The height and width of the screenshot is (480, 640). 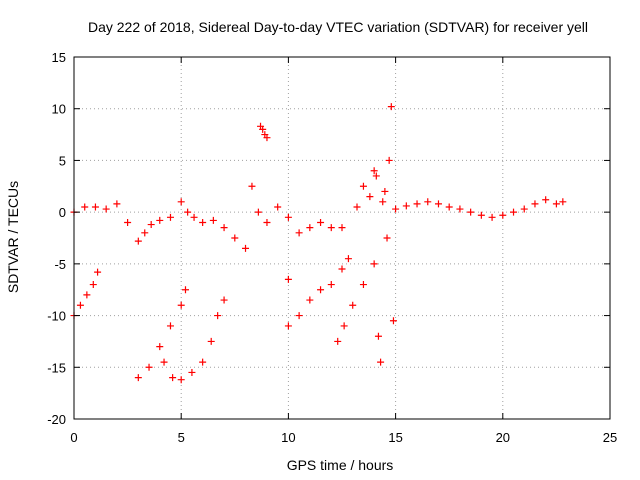 What do you see at coordinates (56, 367) in the screenshot?
I see `y-tick-label: -15` at bounding box center [56, 367].